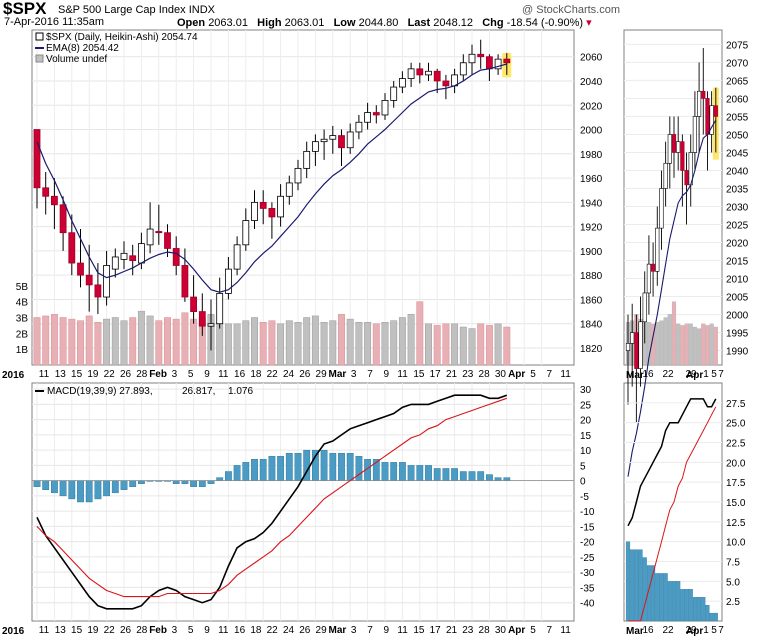 Image resolution: width=770 pixels, height=639 pixels. Describe the element at coordinates (22, 287) in the screenshot. I see `volume-tick-label: 5B` at that location.